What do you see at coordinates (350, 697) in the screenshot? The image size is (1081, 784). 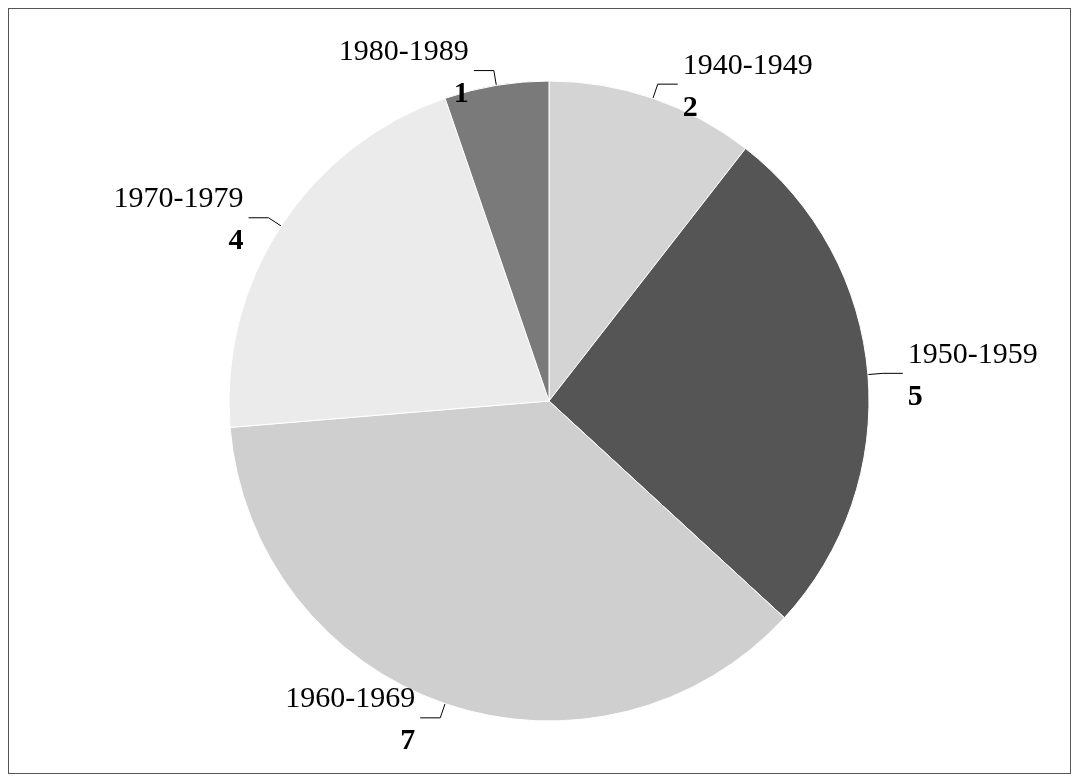 I see `slice-label: 1960-1969` at bounding box center [350, 697].